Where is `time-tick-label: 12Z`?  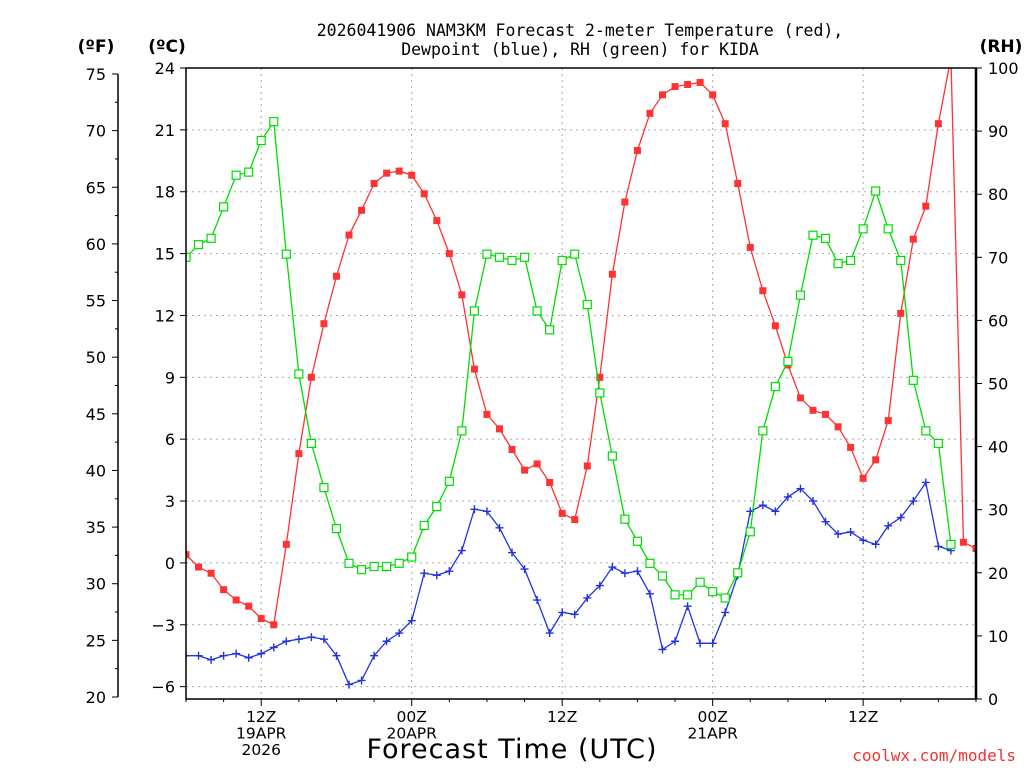 time-tick-label: 12Z is located at coordinates (261, 717).